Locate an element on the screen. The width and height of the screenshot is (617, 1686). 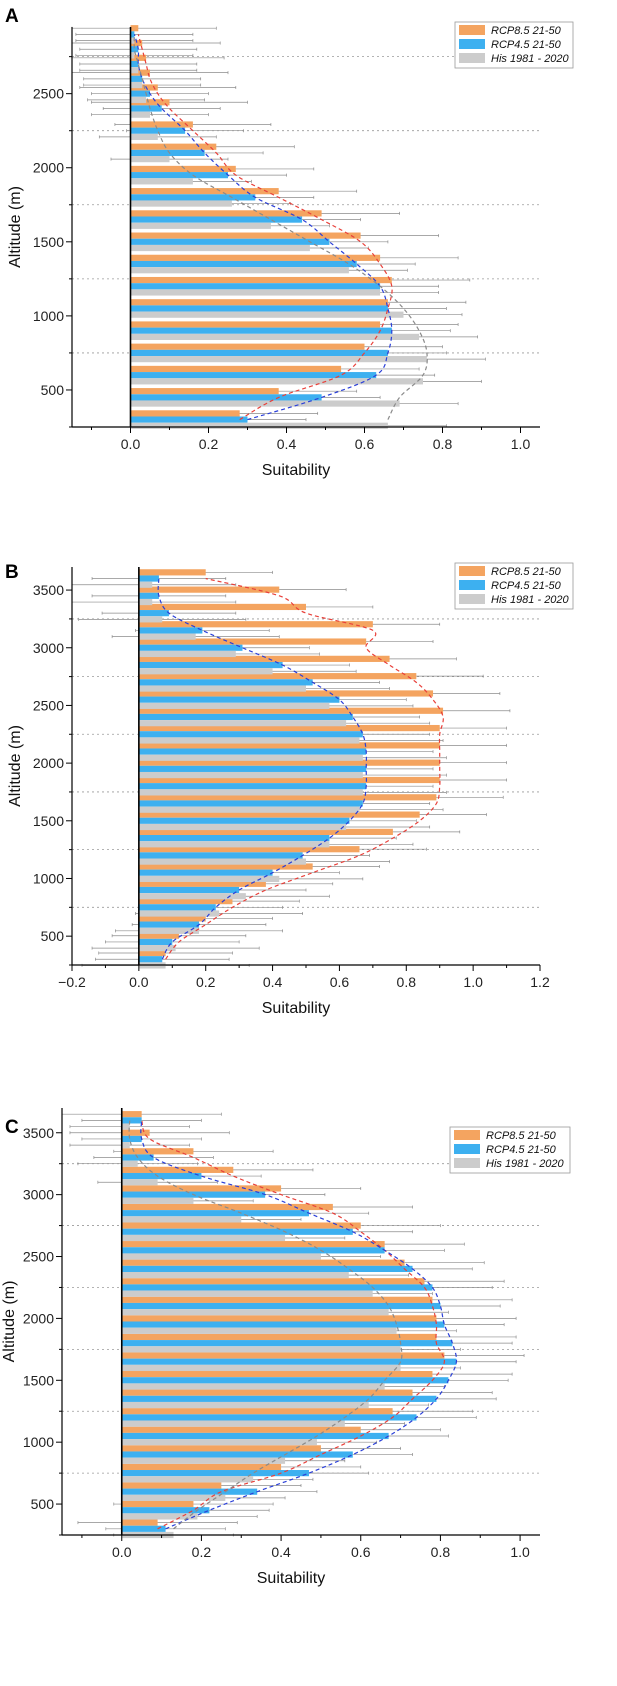
y-tick-label: 2500 is located at coordinates (48, 94).